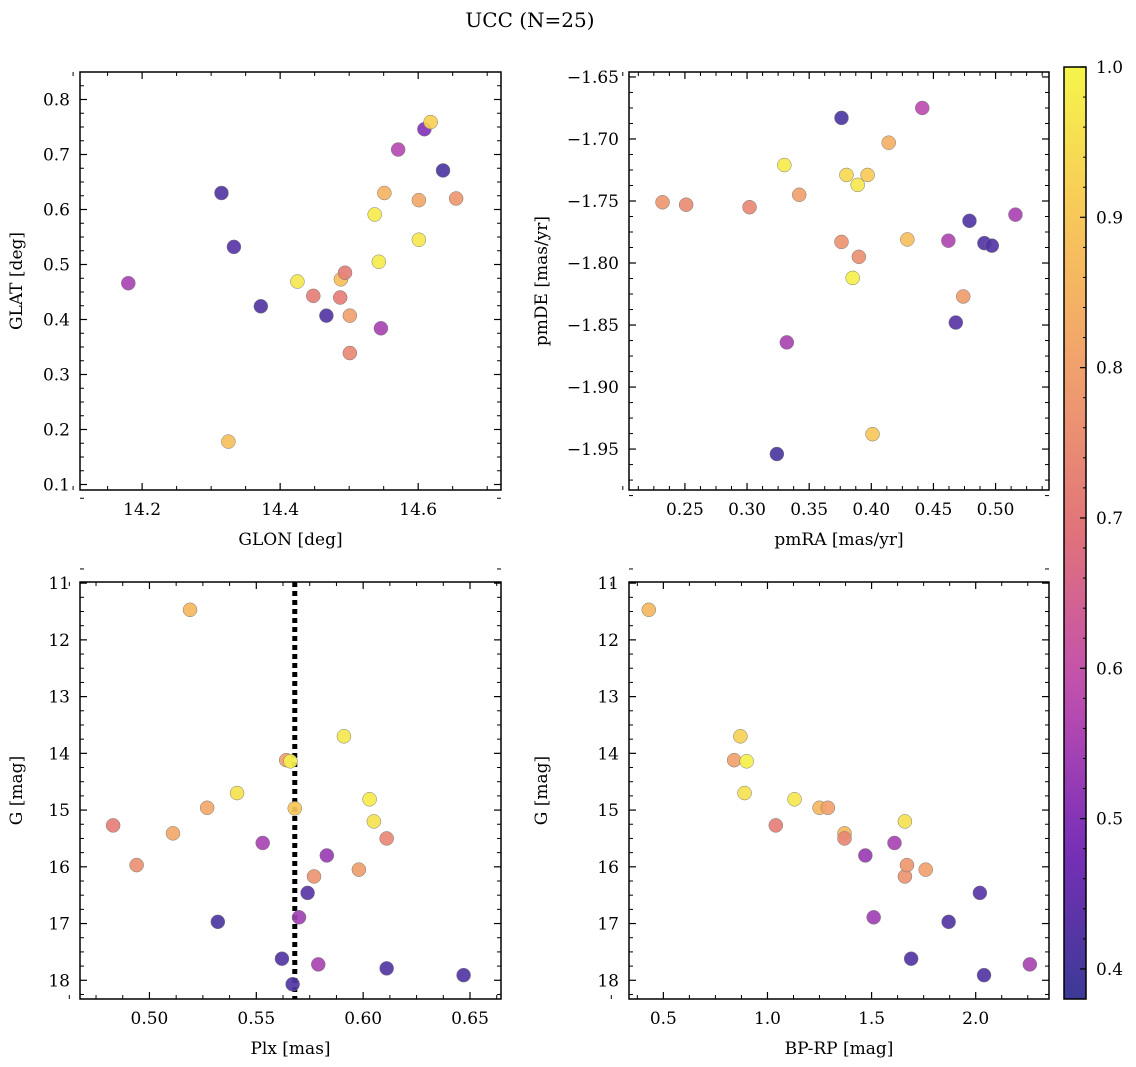 Image resolution: width=1136 pixels, height=1067 pixels. What do you see at coordinates (593, 264) in the screenshot?
I see `y-tick-label: −1.80` at bounding box center [593, 264].